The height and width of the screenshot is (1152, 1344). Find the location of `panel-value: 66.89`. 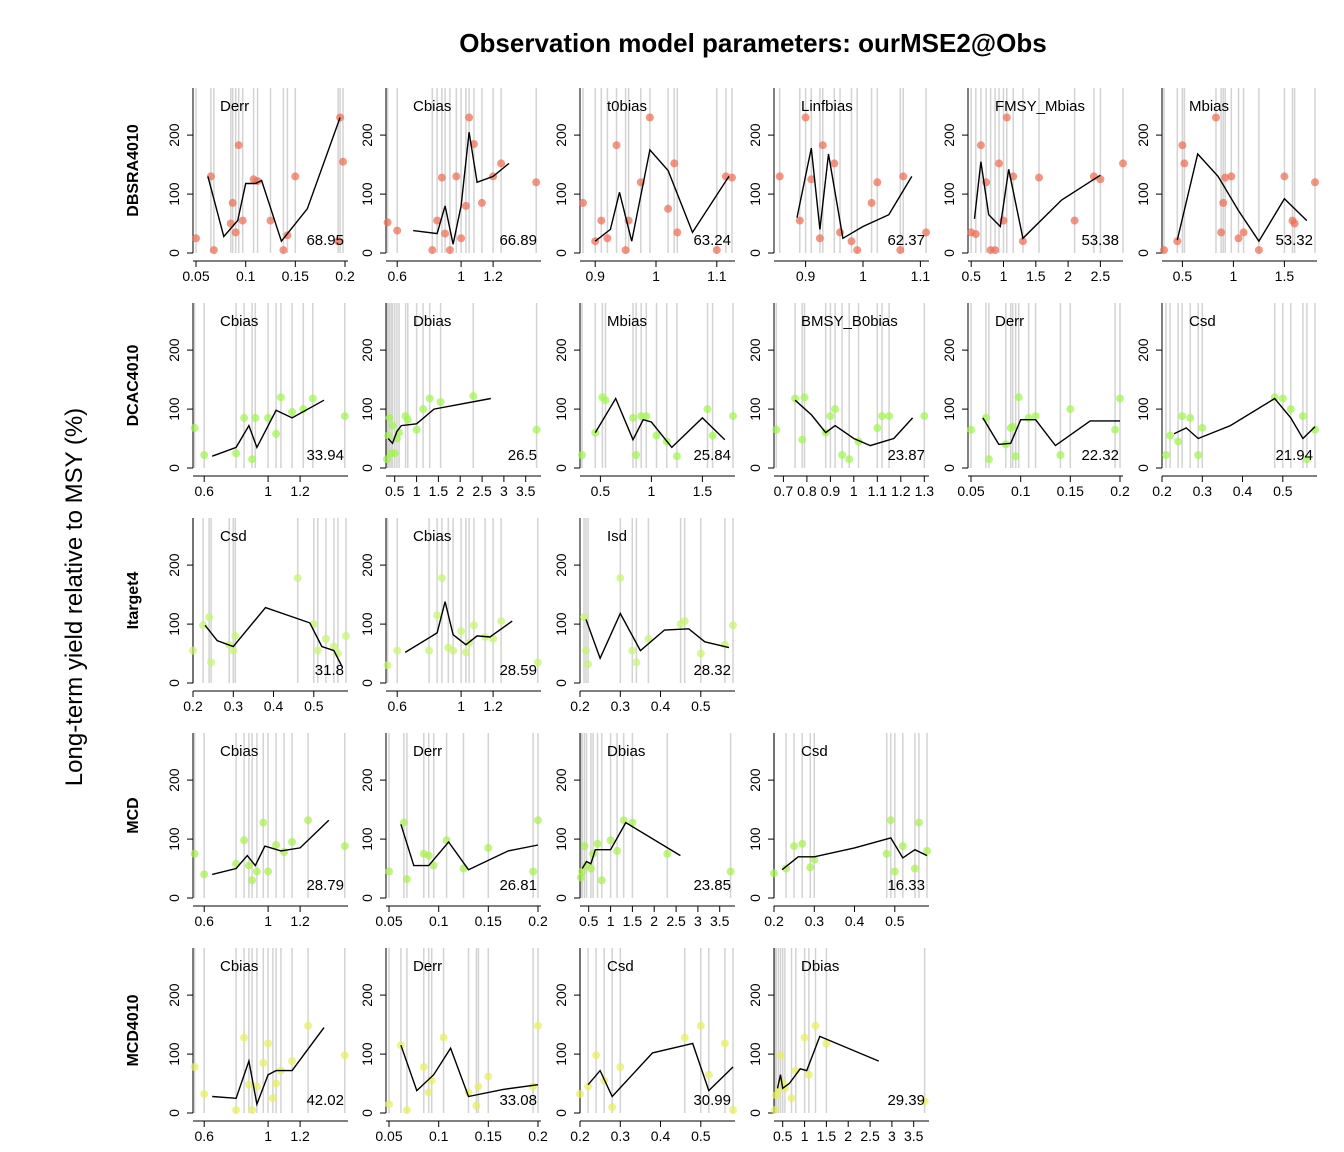

panel-value: 66.89 is located at coordinates (518, 240).